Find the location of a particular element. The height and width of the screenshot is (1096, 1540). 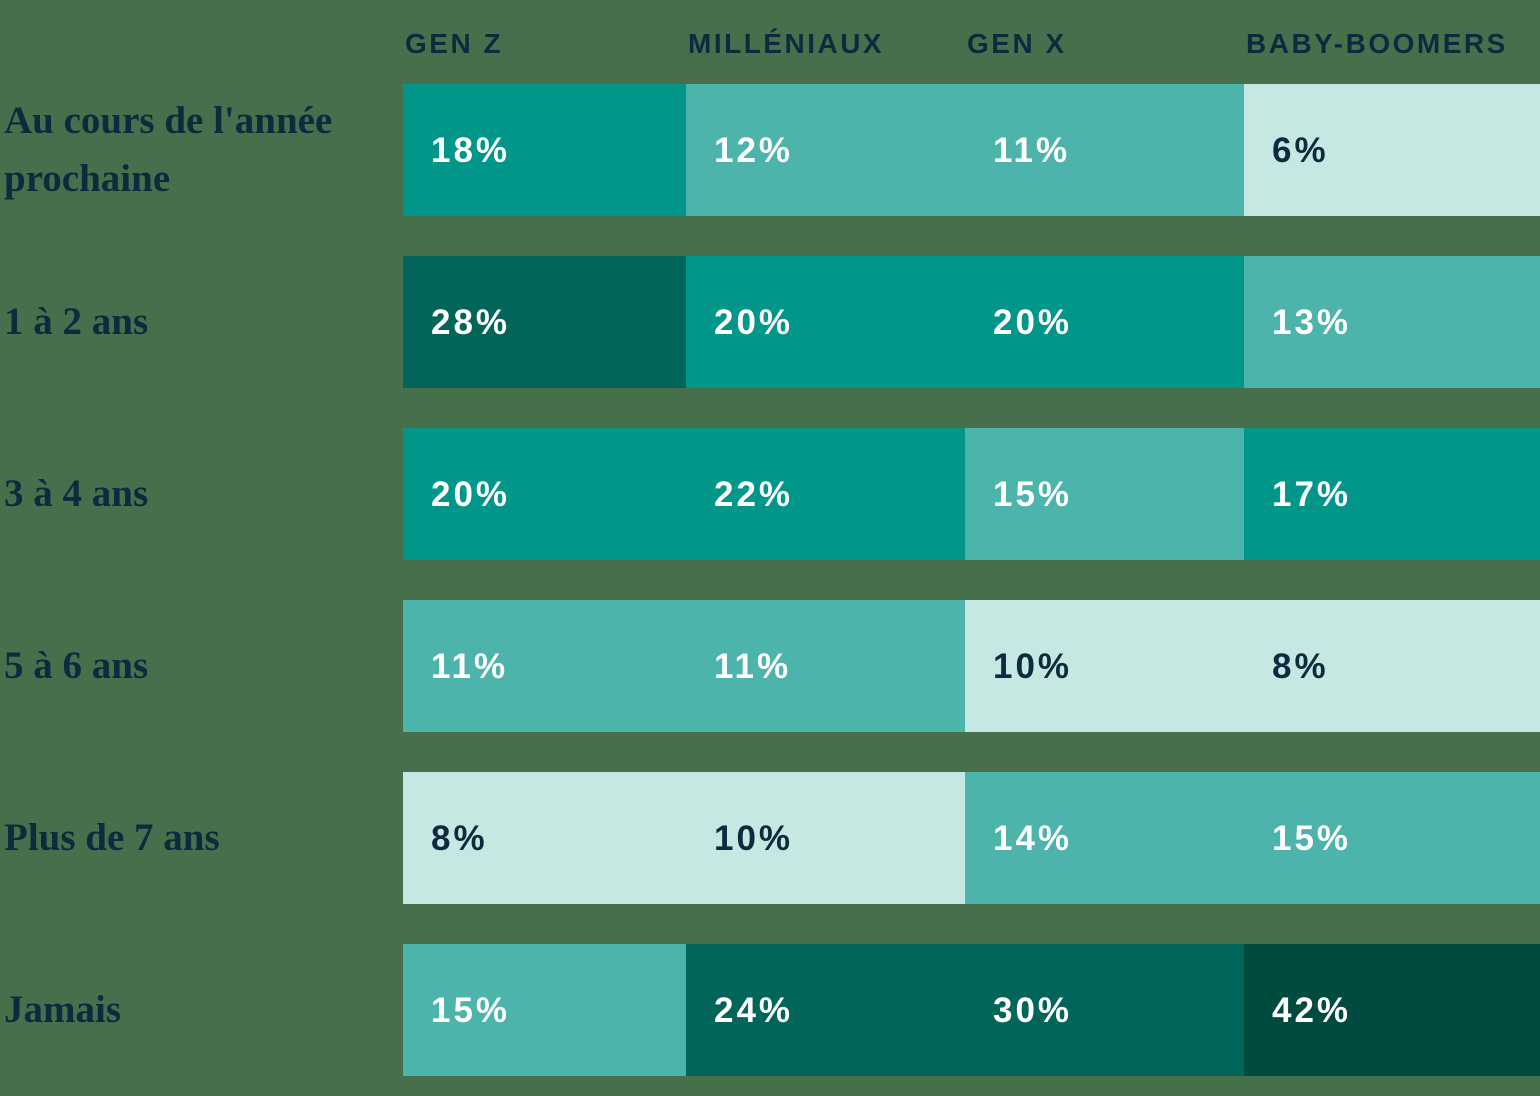

row-label: 3 à 4 ans is located at coordinates (76, 494).